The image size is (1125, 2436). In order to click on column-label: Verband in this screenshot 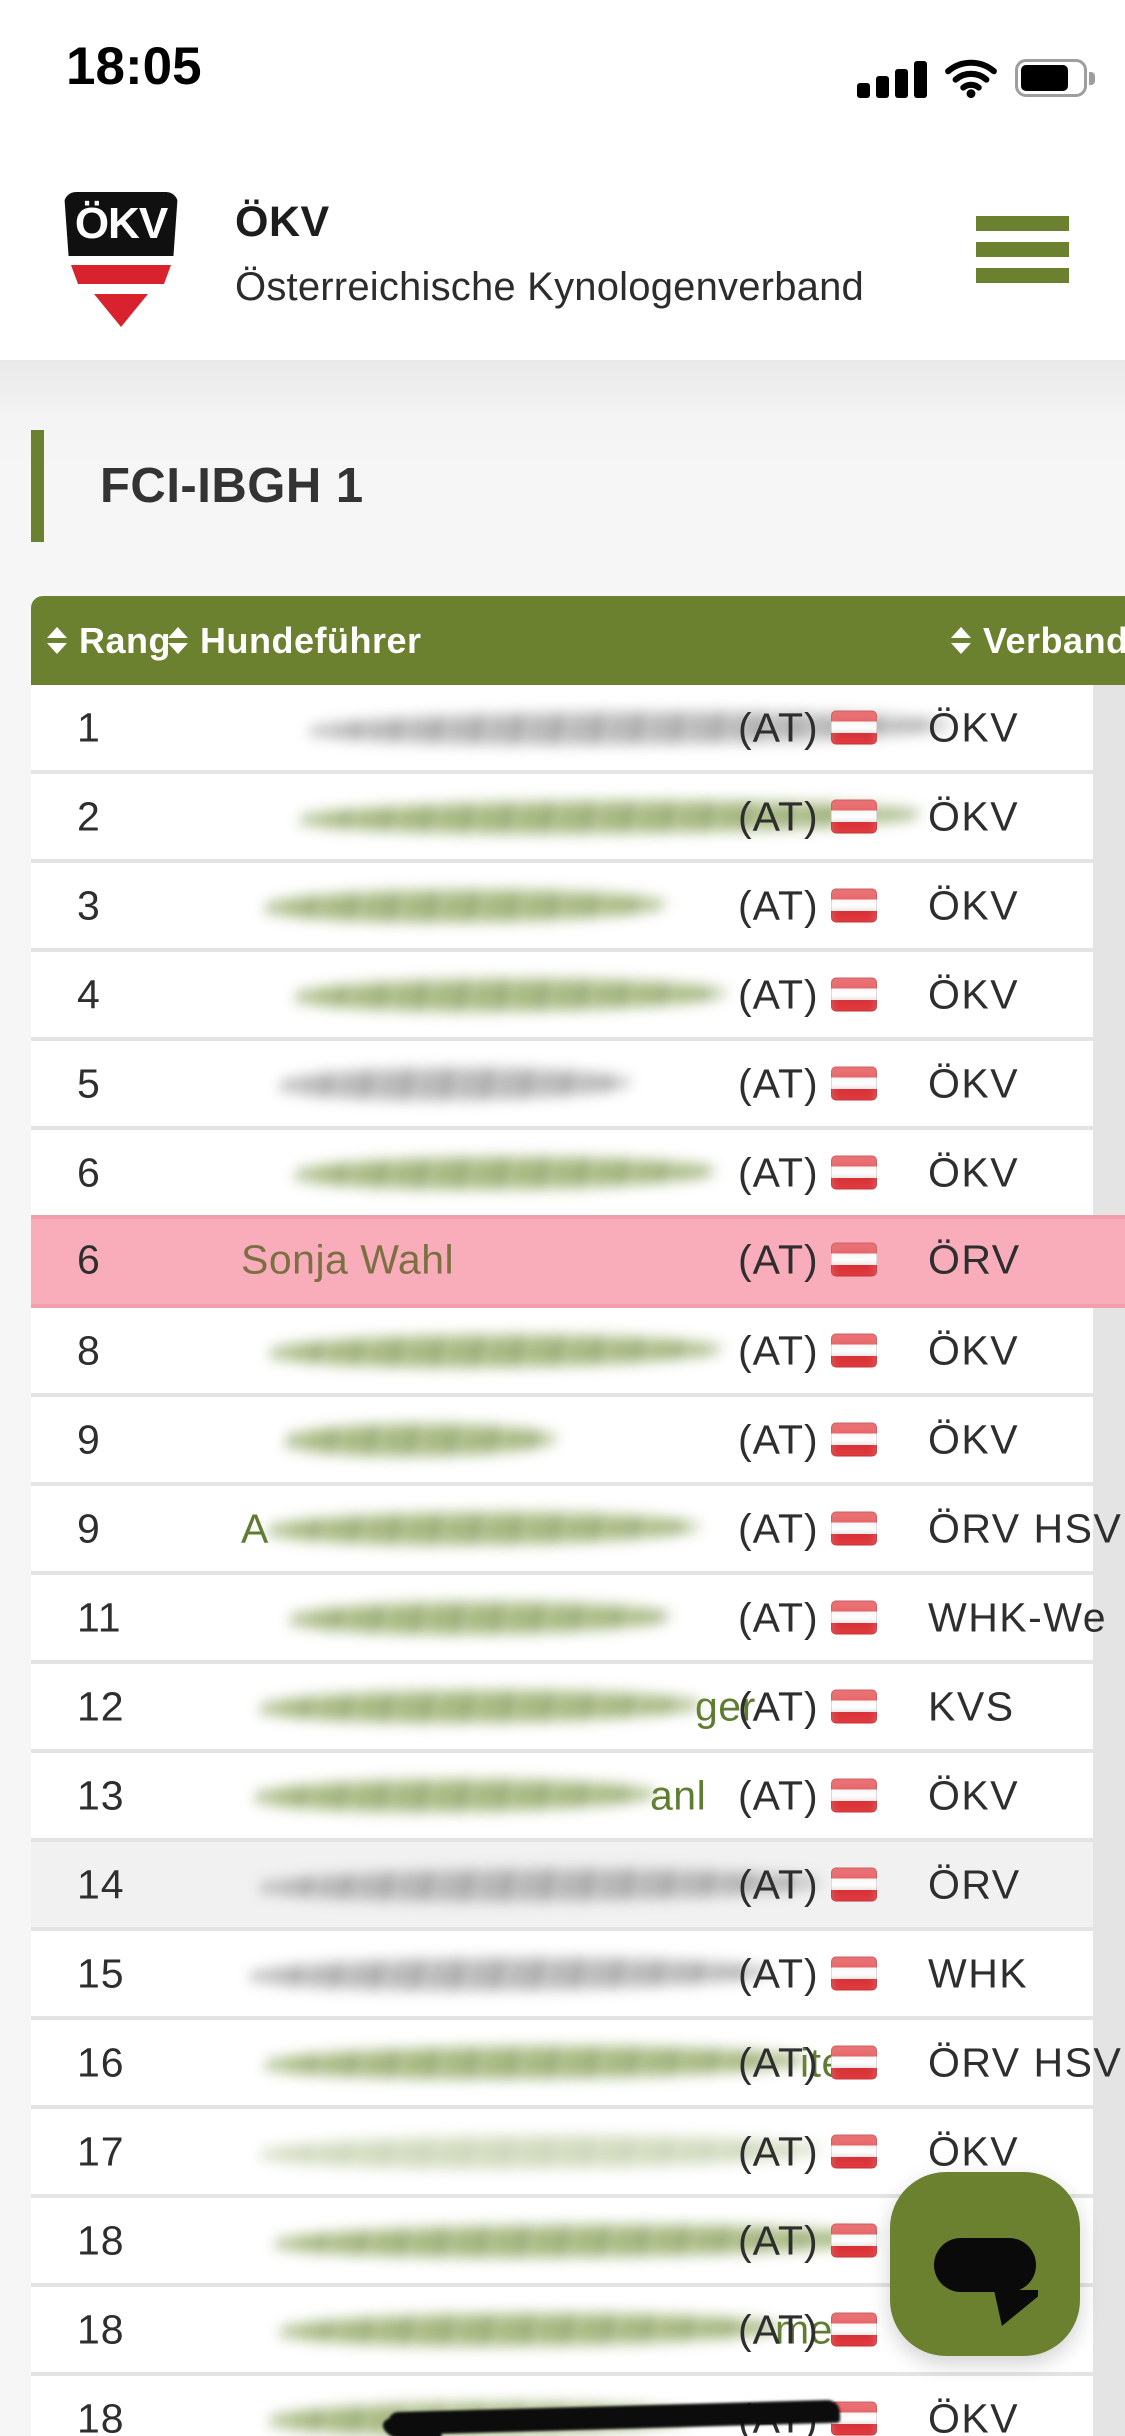, I will do `click(1054, 640)`.